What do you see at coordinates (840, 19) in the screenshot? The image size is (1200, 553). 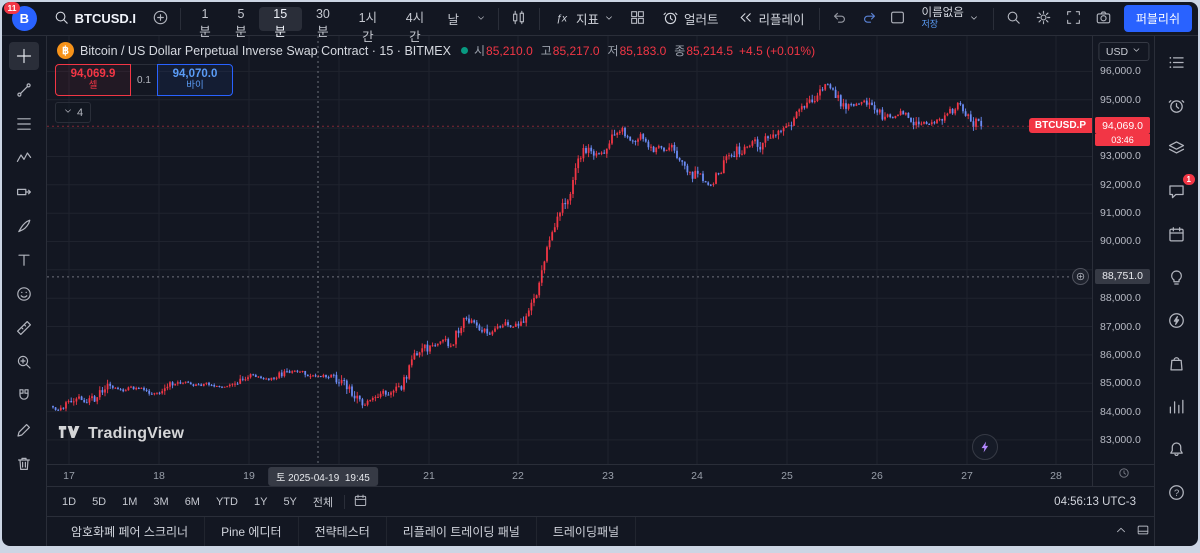 I see `undo-button` at bounding box center [840, 19].